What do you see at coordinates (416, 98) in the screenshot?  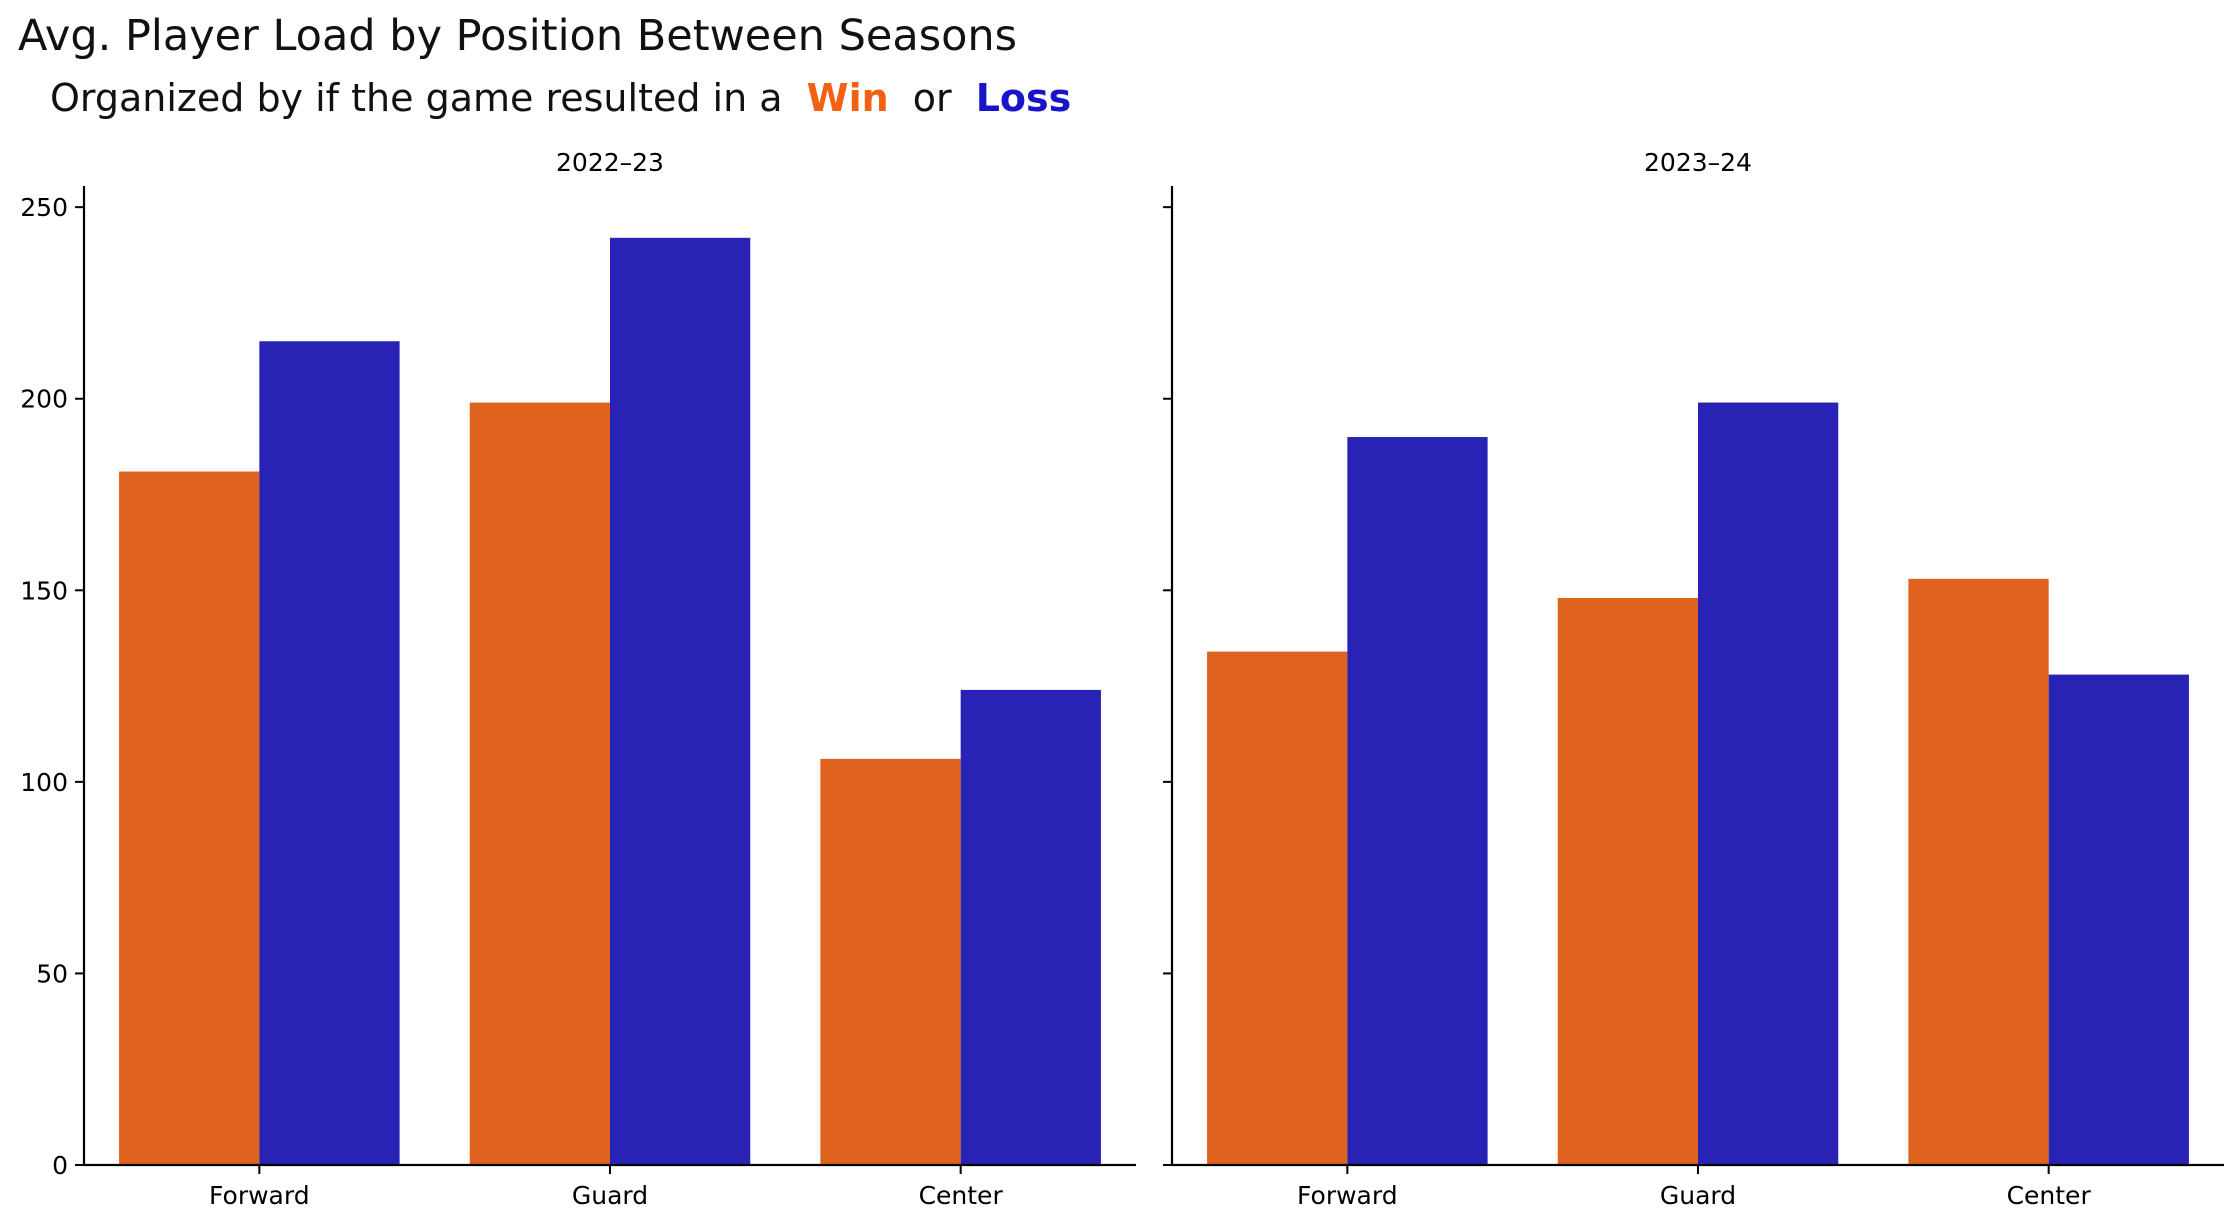 I see `subtitle-prefix: Organized by if the game resulted in a` at bounding box center [416, 98].